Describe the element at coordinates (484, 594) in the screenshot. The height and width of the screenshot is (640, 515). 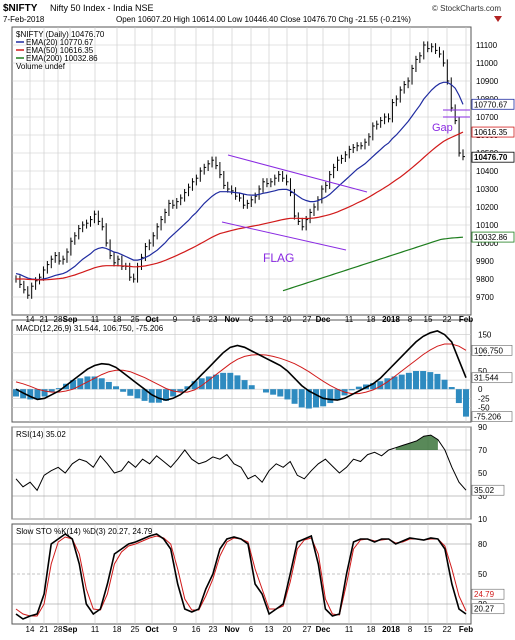
I see `sto-tag: 24.79` at that location.